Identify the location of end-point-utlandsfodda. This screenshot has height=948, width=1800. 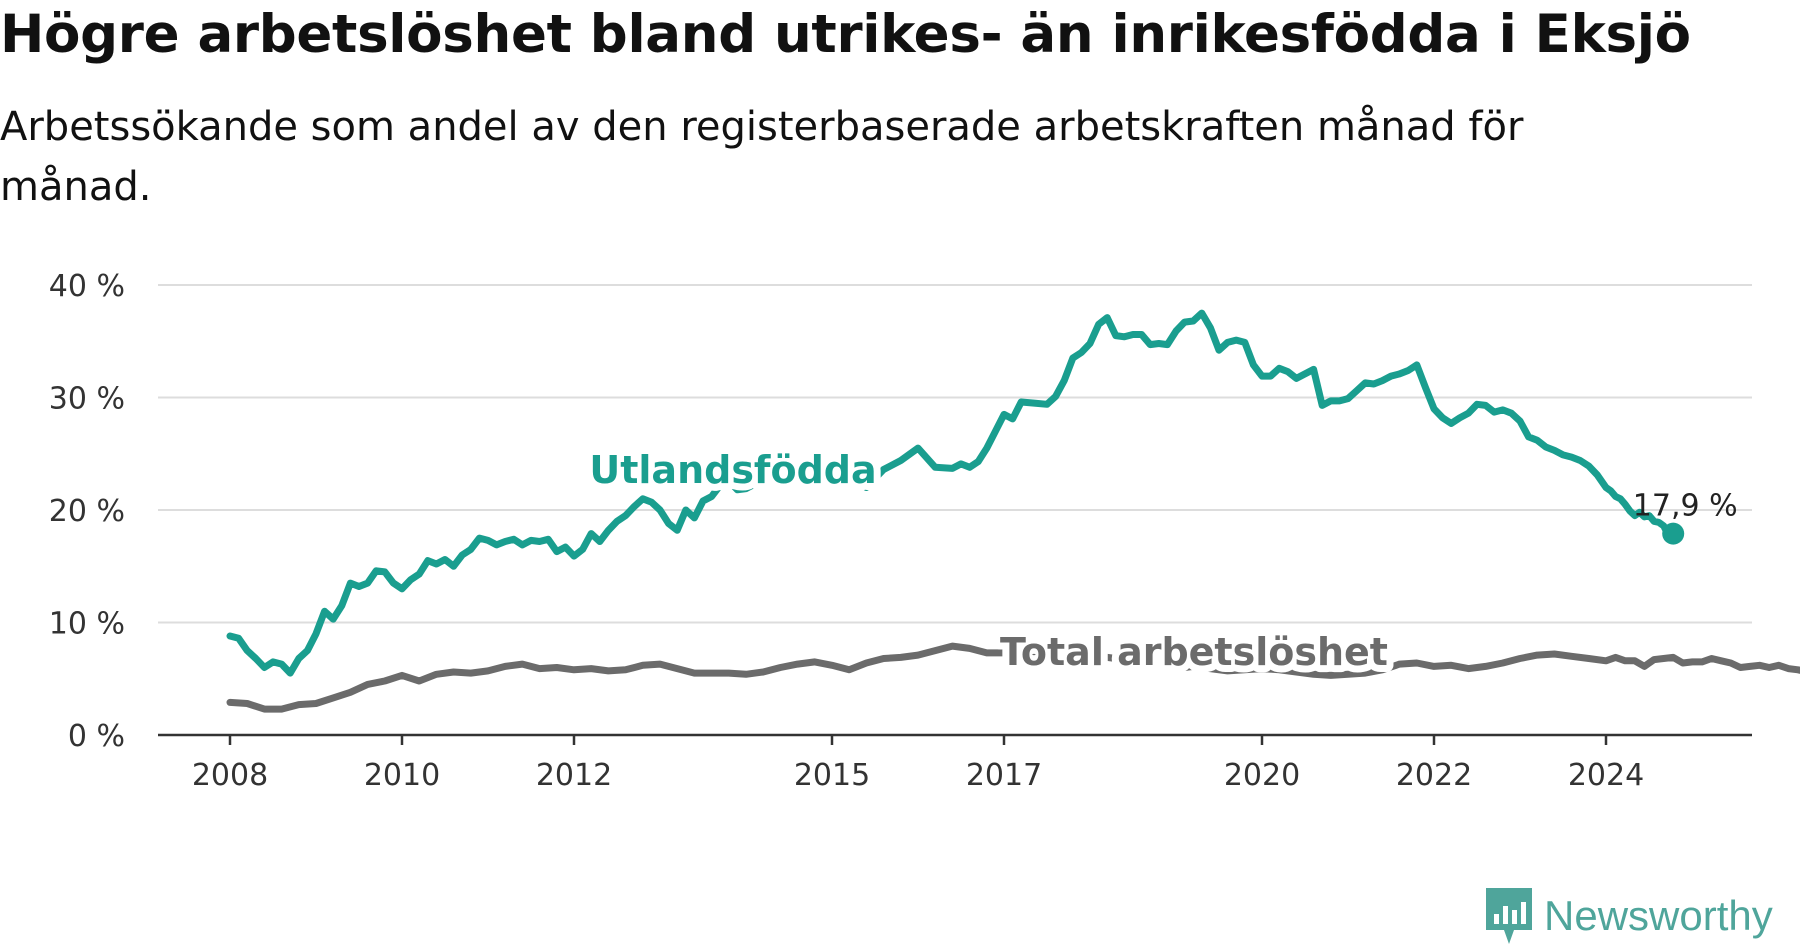
(1673, 533).